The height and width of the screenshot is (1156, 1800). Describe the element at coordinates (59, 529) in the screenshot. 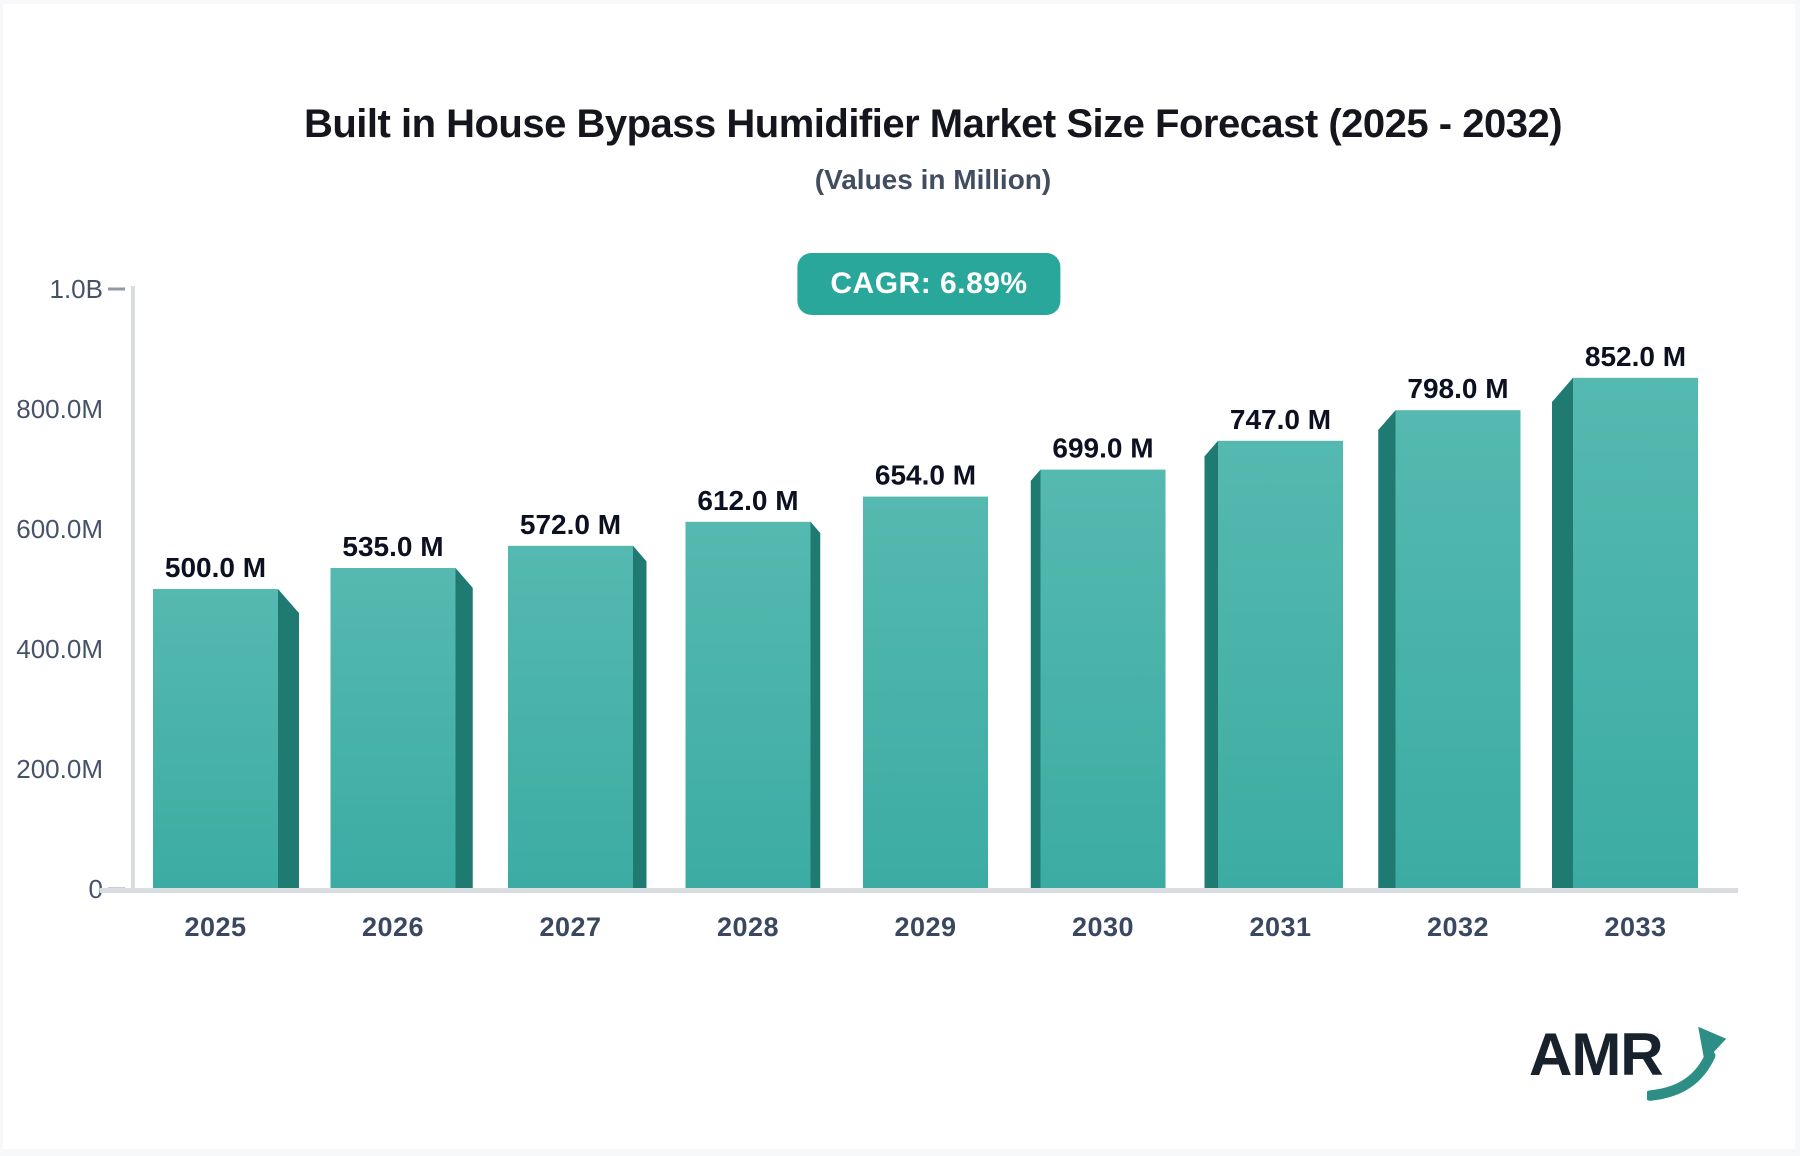

I see `y-axis-tick-label: 600.0M` at that location.